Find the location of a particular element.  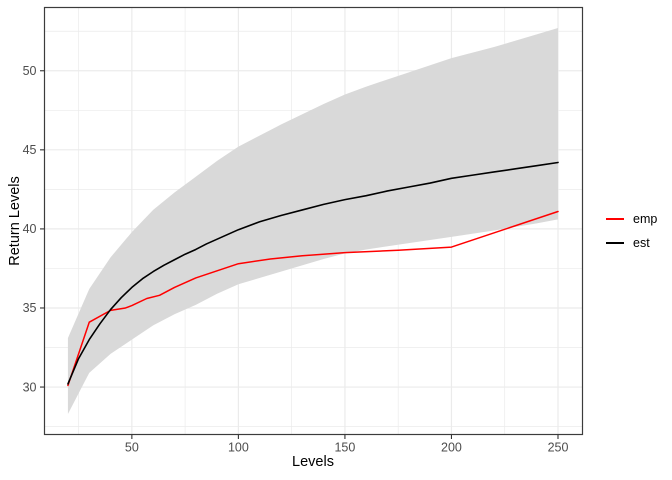

x-tick-label: 200 is located at coordinates (451, 448).